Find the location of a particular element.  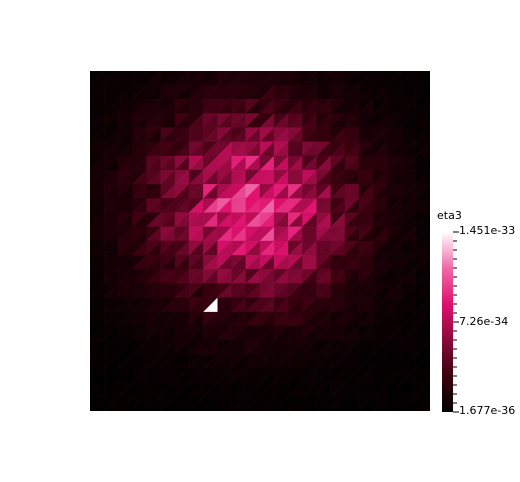

colorbar-bar is located at coordinates (447, 322).